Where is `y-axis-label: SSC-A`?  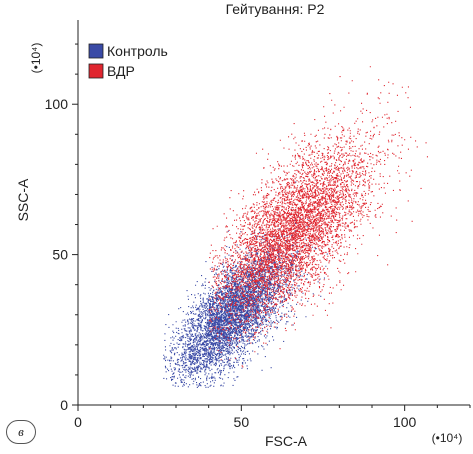
y-axis-label: SSC-A is located at coordinates (23, 199).